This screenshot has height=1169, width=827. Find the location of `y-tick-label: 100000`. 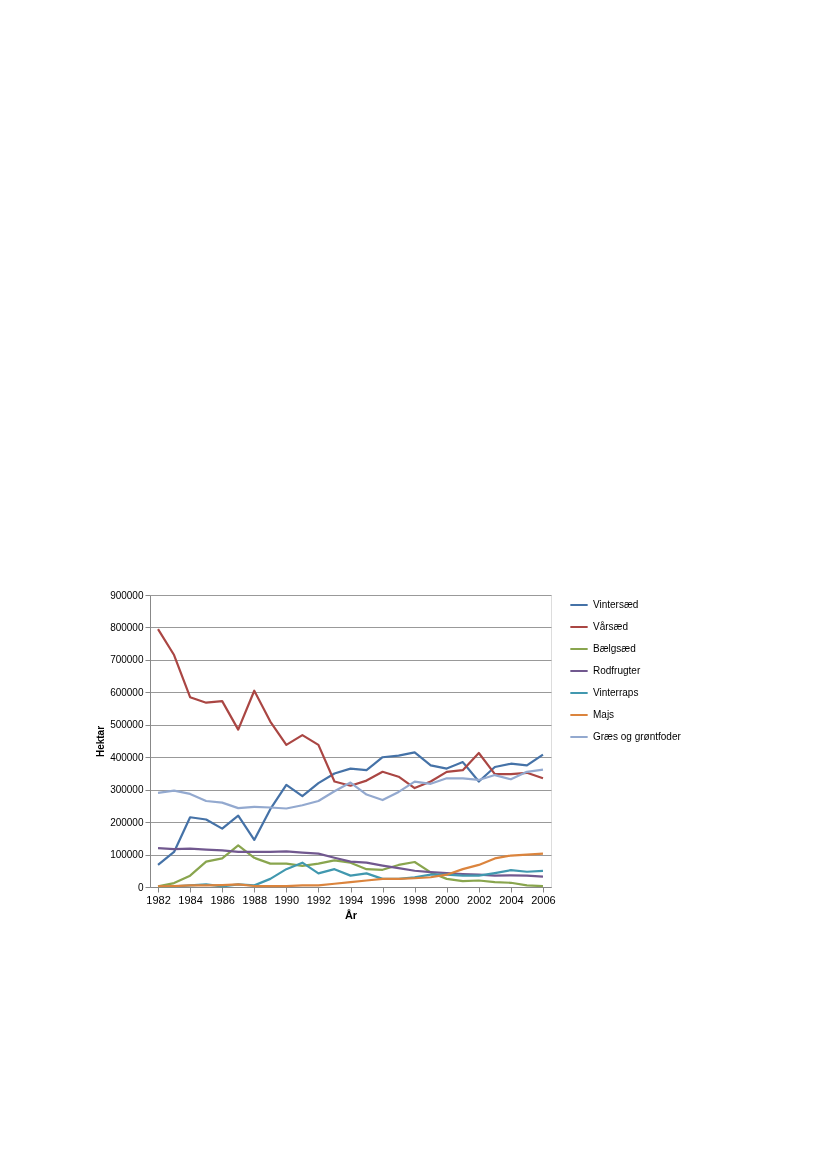

y-tick-label: 100000 is located at coordinates (127, 855).